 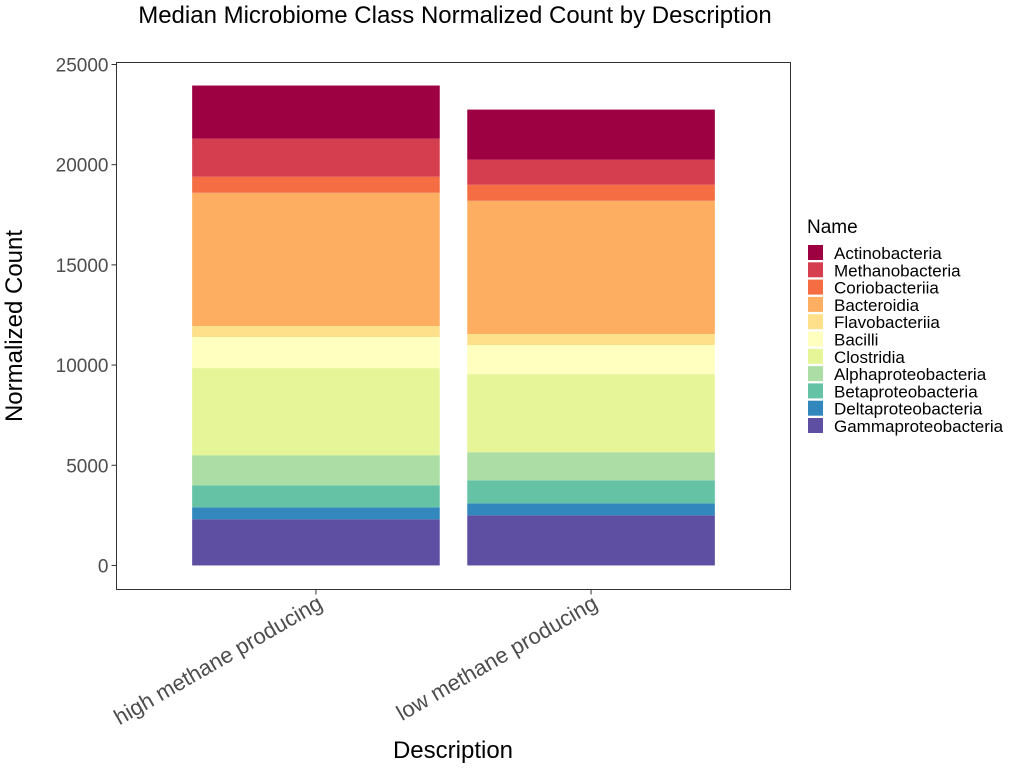 I want to click on legend-label-actinobacteria: Actinobacteria, so click(x=888, y=253).